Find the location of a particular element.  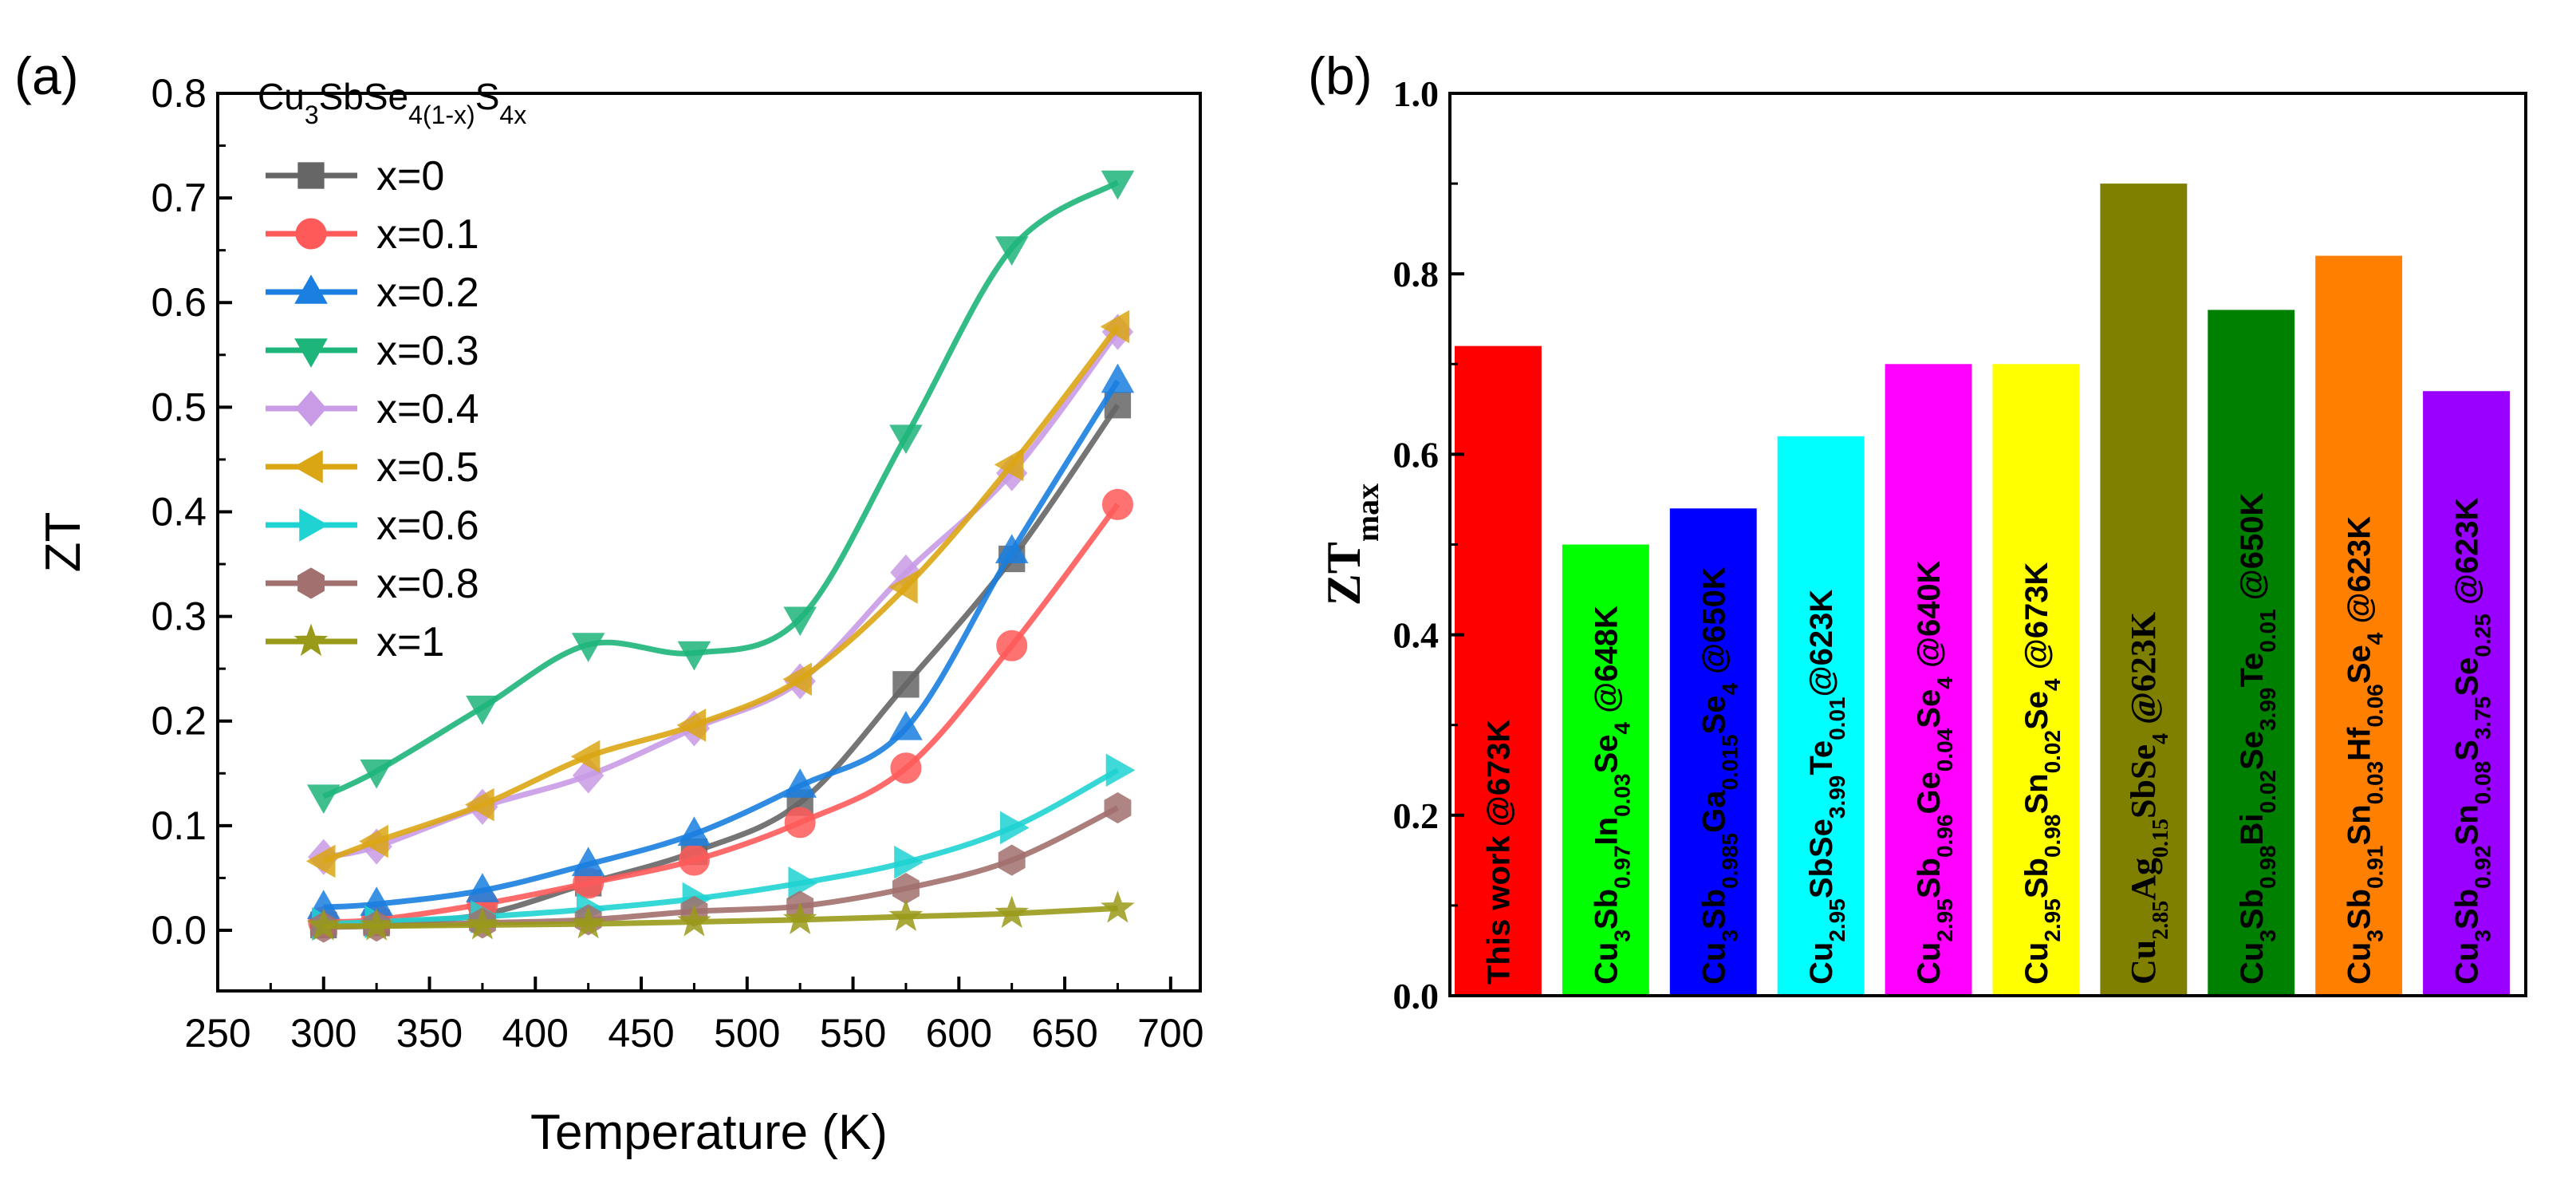

bar-label: Cu2.95Sb0.96Ge0.04Se4 @640K is located at coordinates (1934, 772).